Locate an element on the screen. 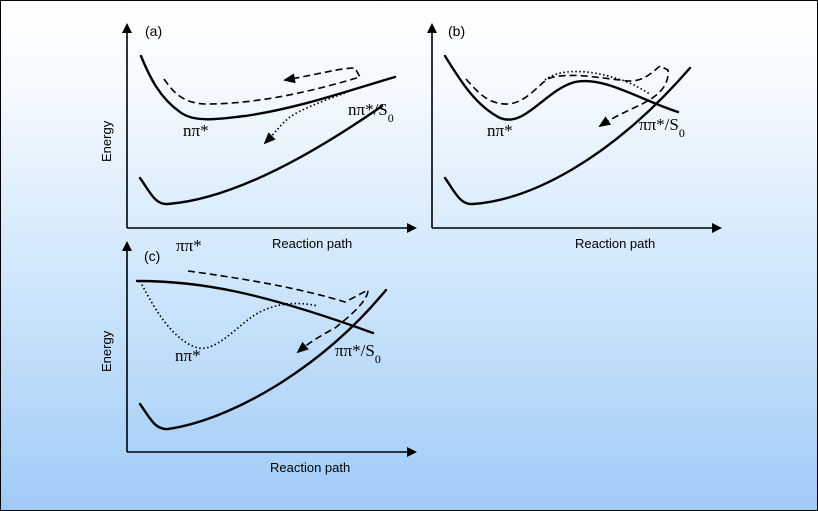  panel-a-npi-state-curve is located at coordinates (268, 87).